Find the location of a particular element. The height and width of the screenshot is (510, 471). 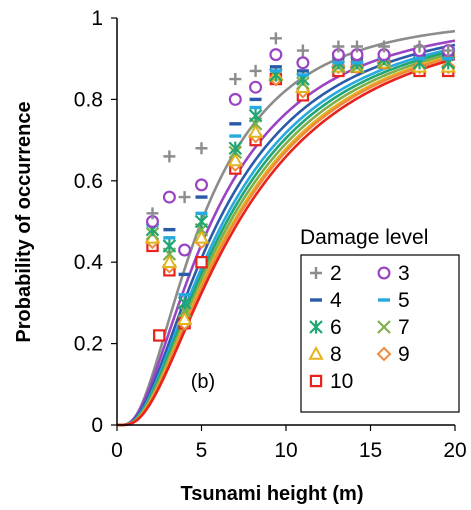

y-tick-label: 1 is located at coordinates (97, 18).